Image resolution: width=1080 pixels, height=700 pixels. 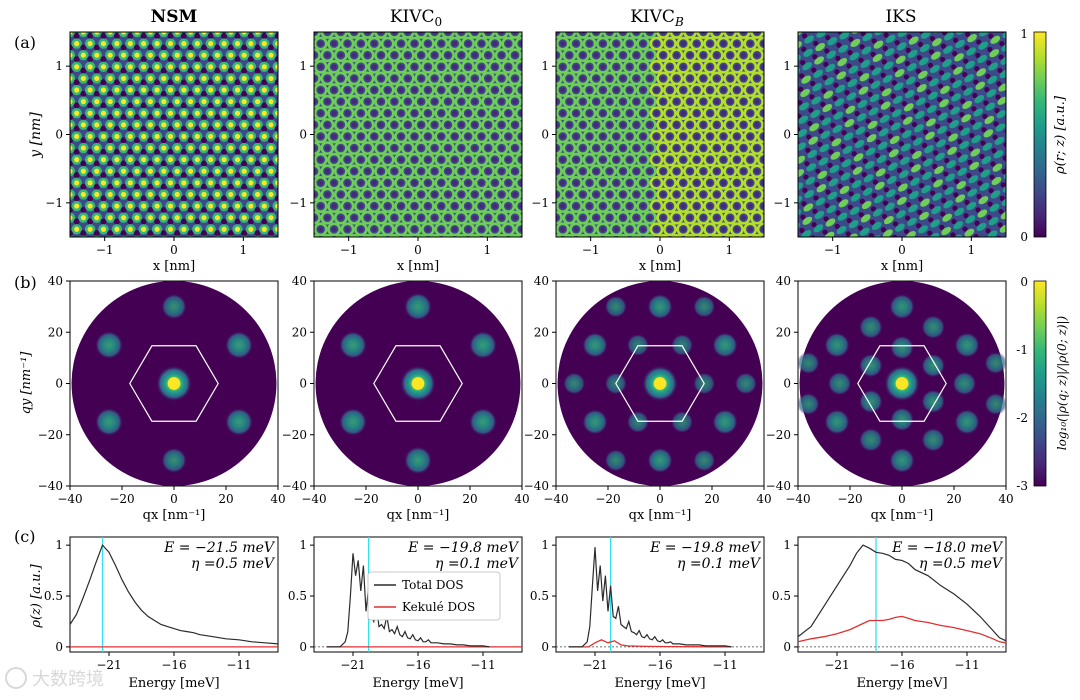 I want to click on colorbar-a, so click(x=1040, y=134).